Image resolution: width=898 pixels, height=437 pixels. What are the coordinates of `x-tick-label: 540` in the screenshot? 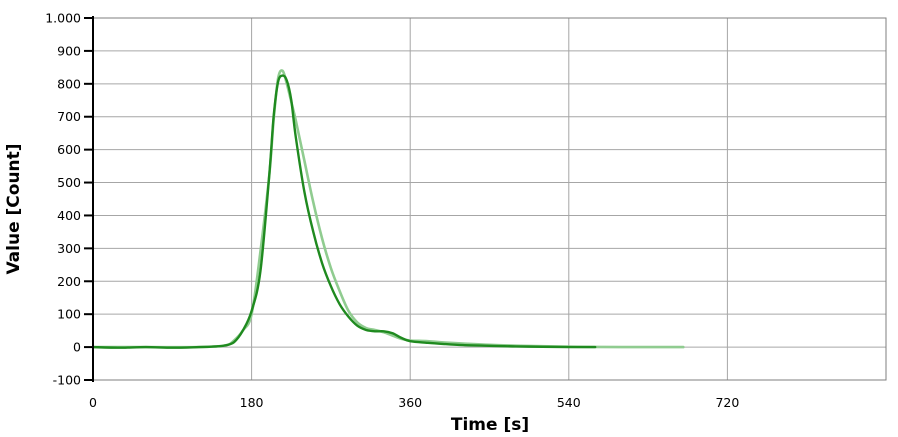 It's located at (569, 402).